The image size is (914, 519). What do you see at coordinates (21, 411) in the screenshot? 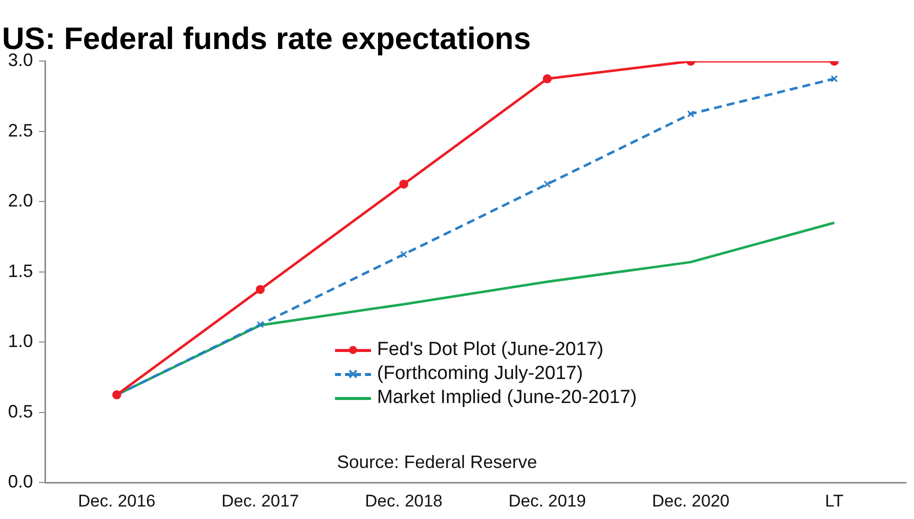
I see `y-tick-label: 0.5` at bounding box center [21, 411].